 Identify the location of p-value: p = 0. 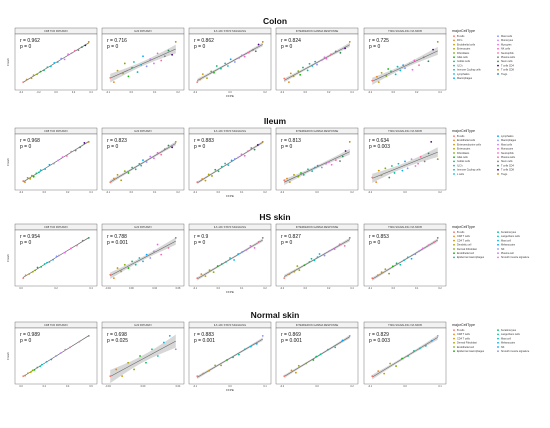
(25, 243).